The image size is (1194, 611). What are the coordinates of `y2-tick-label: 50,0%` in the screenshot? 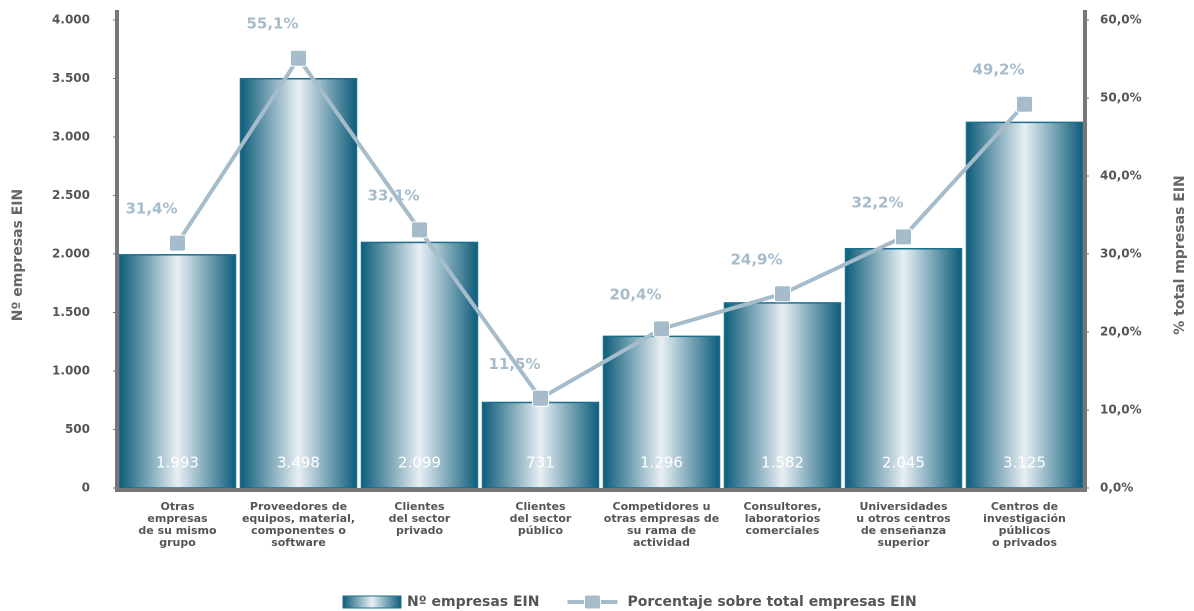 It's located at (1121, 98).